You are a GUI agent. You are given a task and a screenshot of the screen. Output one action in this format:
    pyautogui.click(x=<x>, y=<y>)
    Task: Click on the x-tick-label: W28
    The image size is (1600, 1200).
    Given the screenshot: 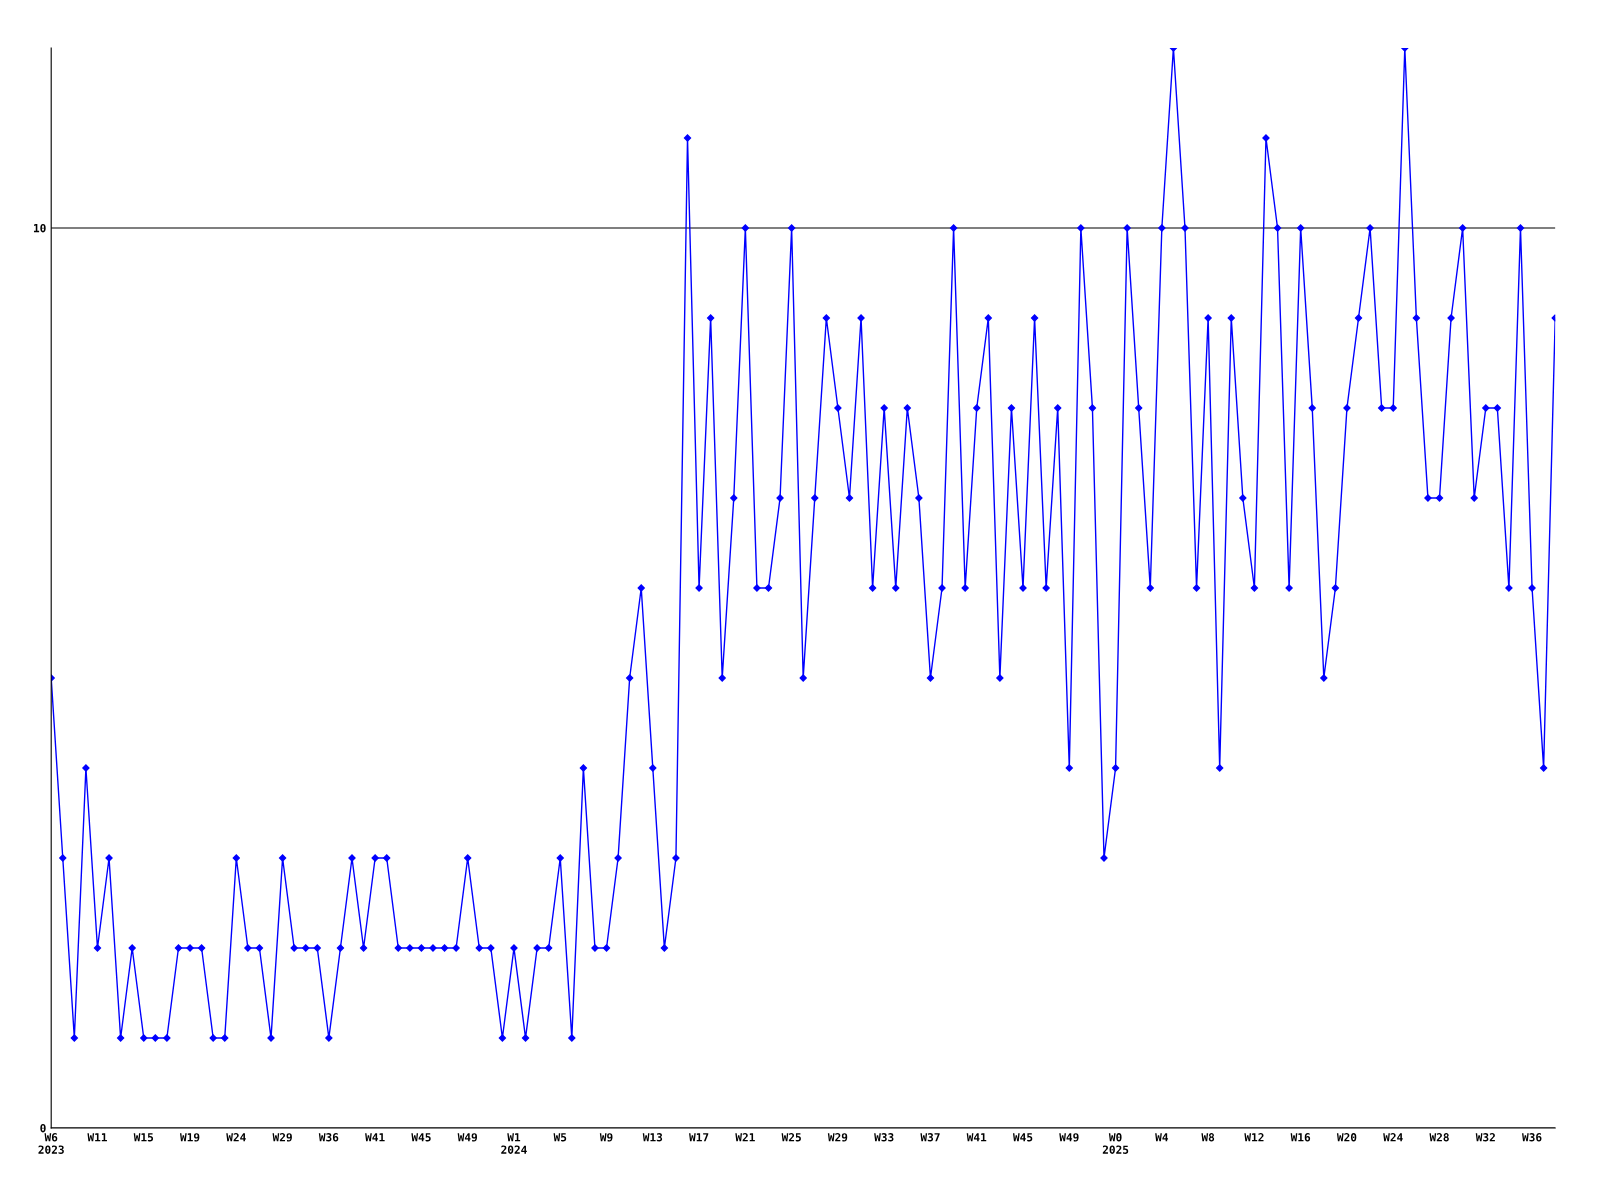 What is the action you would take?
    pyautogui.click(x=1439, y=1137)
    